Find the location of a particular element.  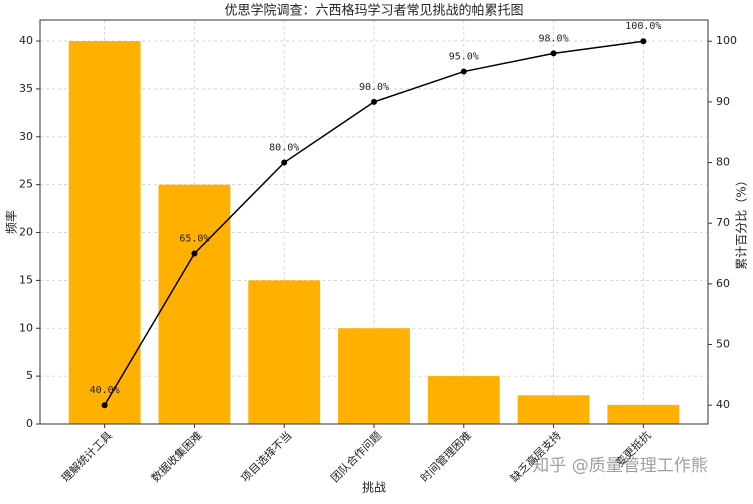

y-tick-label: 30 is located at coordinates (26, 136).